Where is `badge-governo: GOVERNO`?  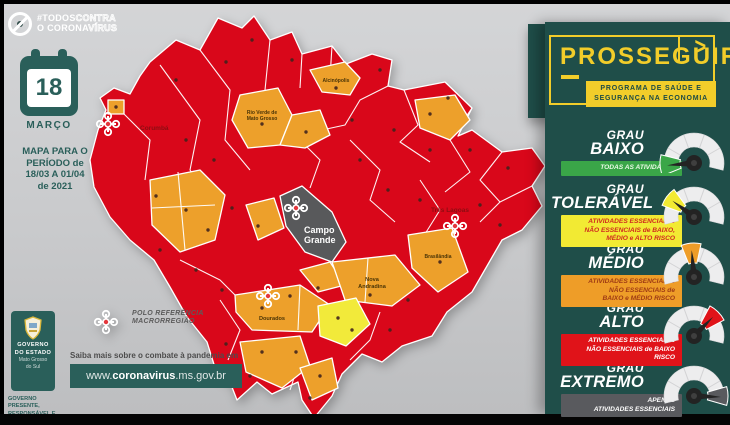 badge-governo: GOVERNO is located at coordinates (33, 345).